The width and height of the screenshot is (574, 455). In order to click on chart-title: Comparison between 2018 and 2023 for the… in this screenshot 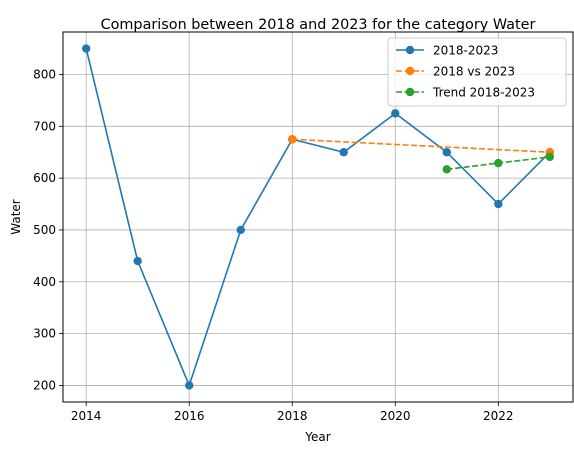, I will do `click(318, 25)`.